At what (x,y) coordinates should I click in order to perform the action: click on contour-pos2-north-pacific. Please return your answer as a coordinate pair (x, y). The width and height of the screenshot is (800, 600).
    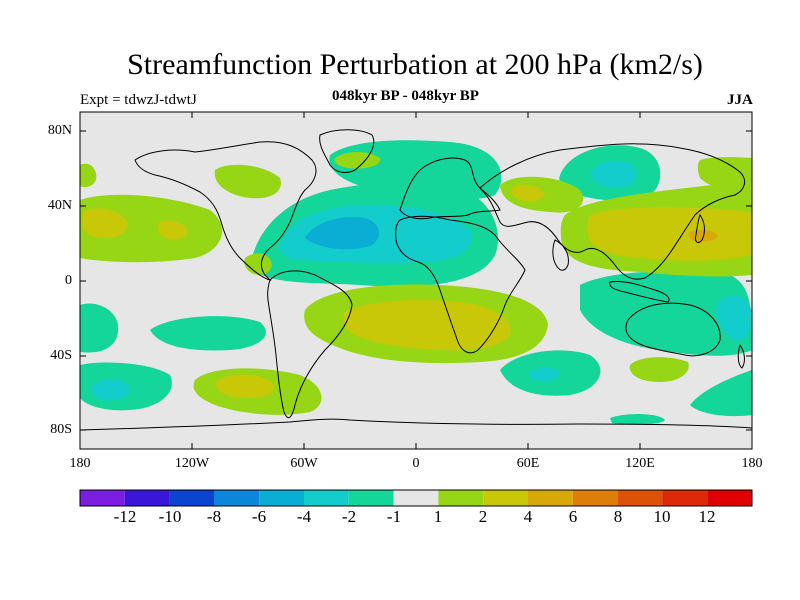
    Looking at the image, I should click on (105, 223).